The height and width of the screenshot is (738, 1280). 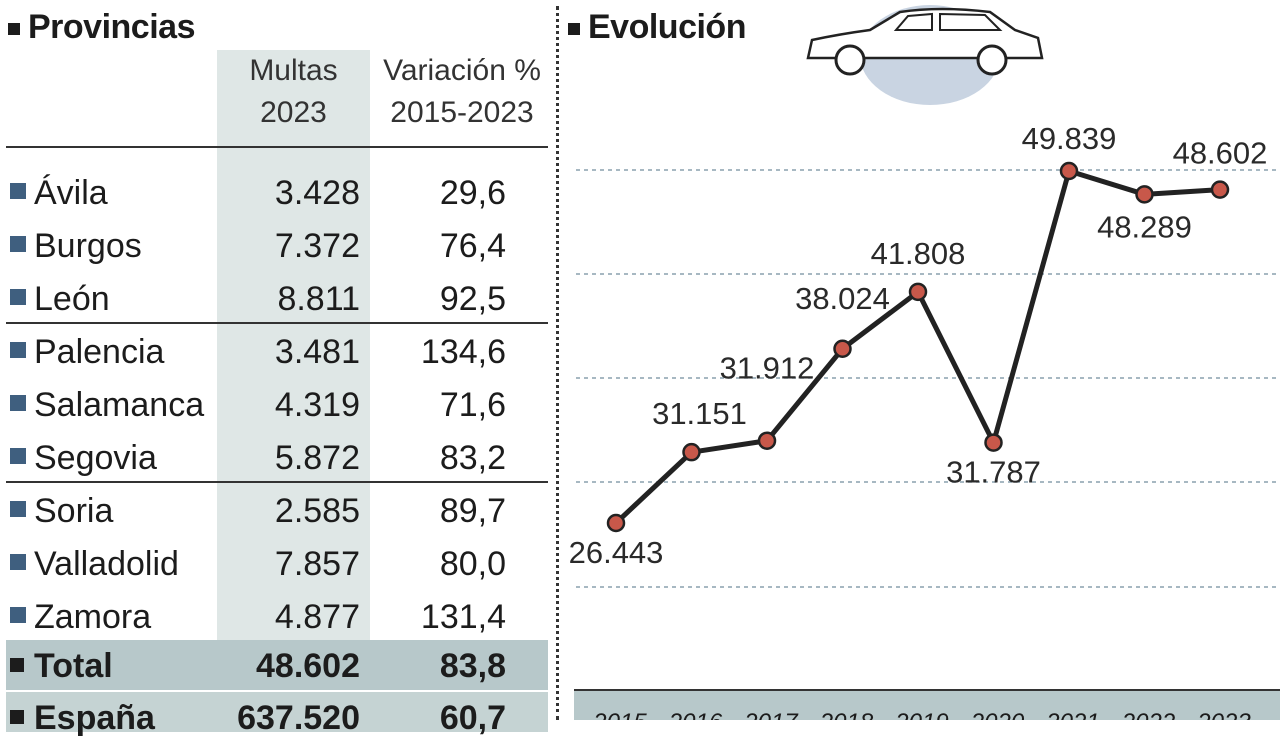 I want to click on espana-multas: 637.520, so click(x=298, y=718).